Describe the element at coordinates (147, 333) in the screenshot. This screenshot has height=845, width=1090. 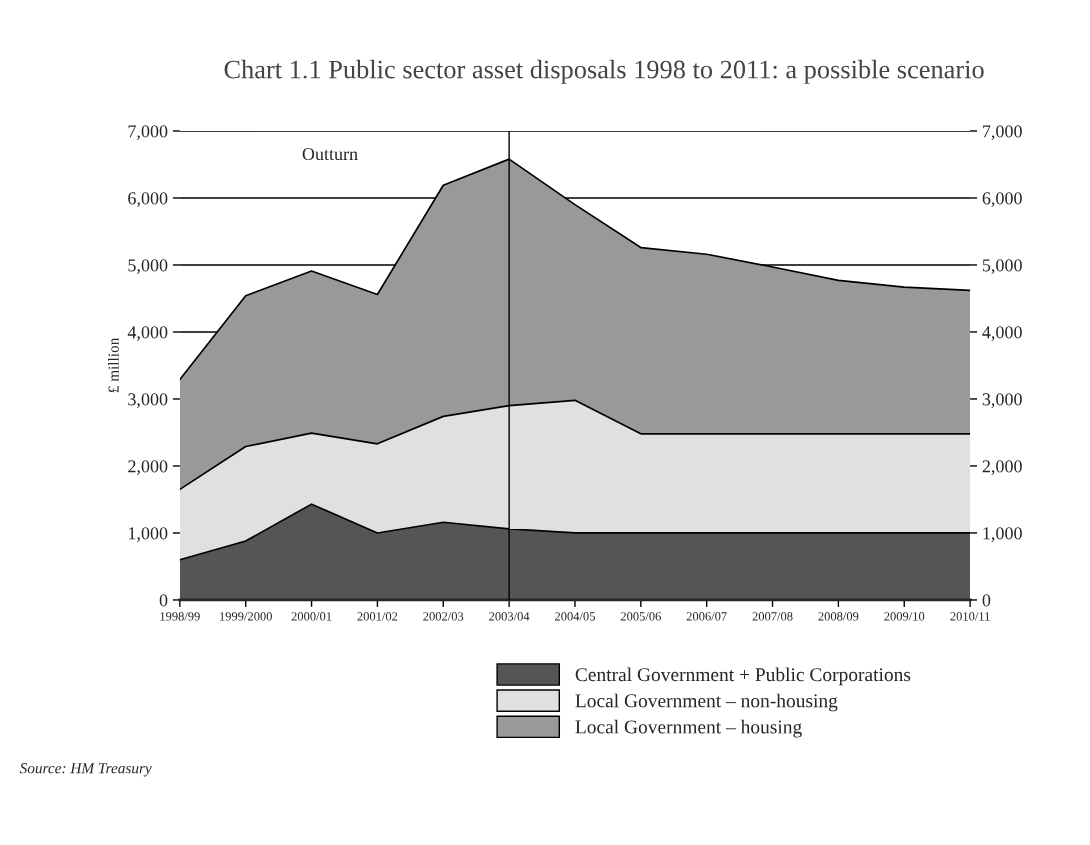
I see `y-tick-label: 4,000` at that location.